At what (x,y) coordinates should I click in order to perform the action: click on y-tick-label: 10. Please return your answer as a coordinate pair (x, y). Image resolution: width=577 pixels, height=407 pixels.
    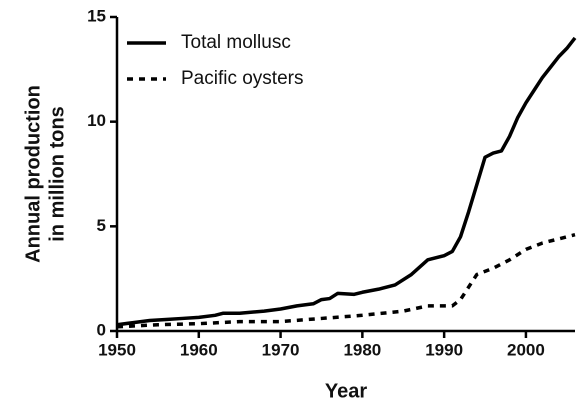
    Looking at the image, I should click on (96, 120).